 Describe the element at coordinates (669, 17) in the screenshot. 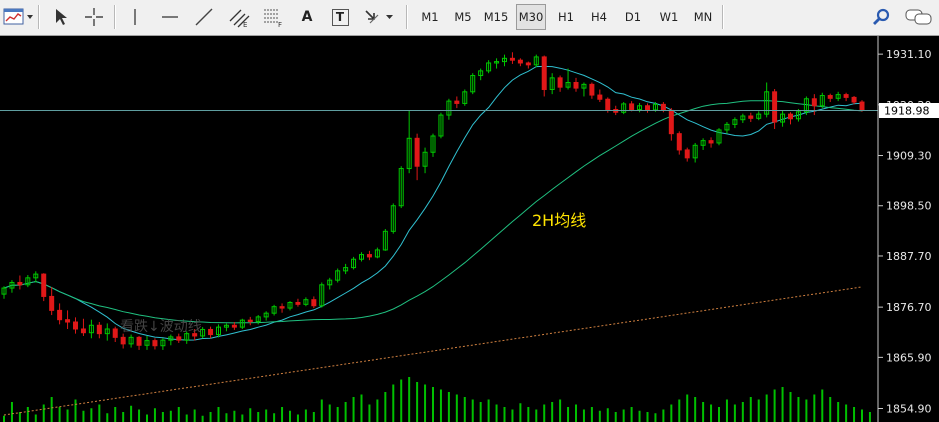

I see `timeframe-w1-button: W1` at that location.